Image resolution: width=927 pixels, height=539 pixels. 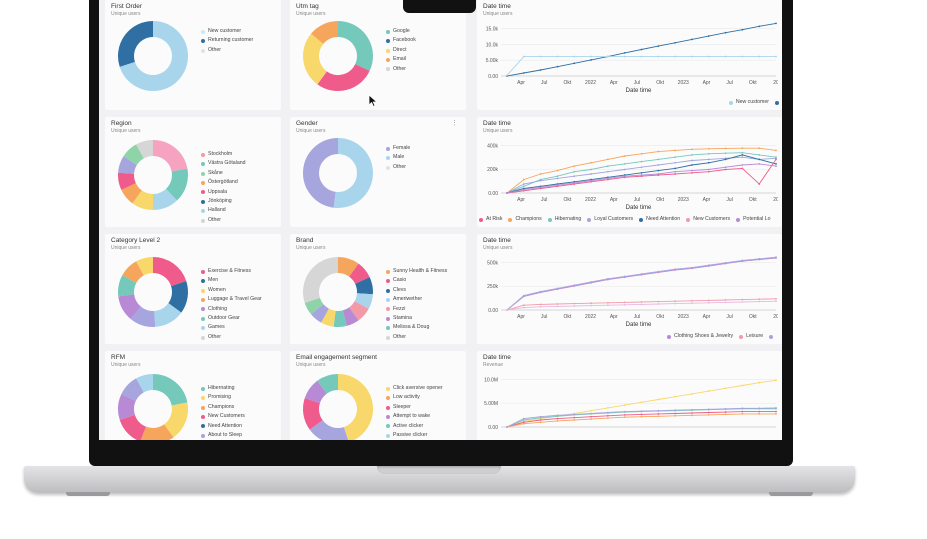 What do you see at coordinates (700, 336) in the screenshot?
I see `legend-item: Clothing Shoes & Jewelry` at bounding box center [700, 336].